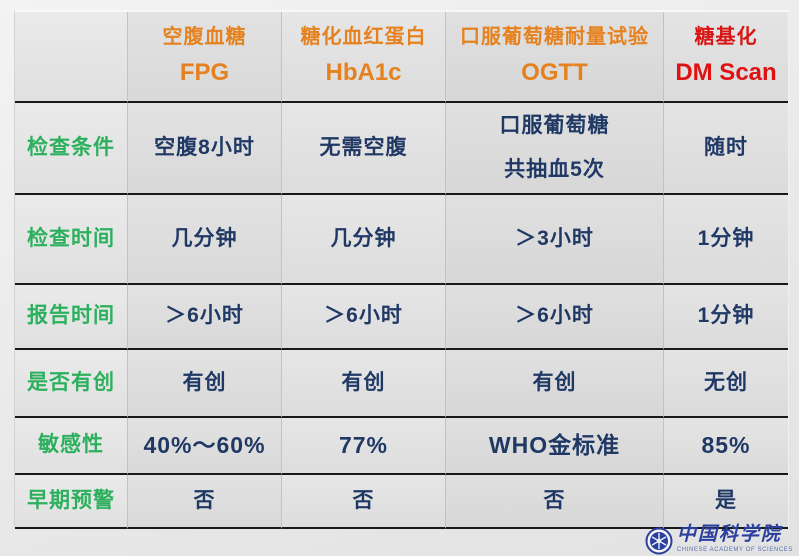 The width and height of the screenshot is (799, 556). I want to click on col-header-ogtt-cn: 口服葡萄糖耐量试验, so click(554, 36).